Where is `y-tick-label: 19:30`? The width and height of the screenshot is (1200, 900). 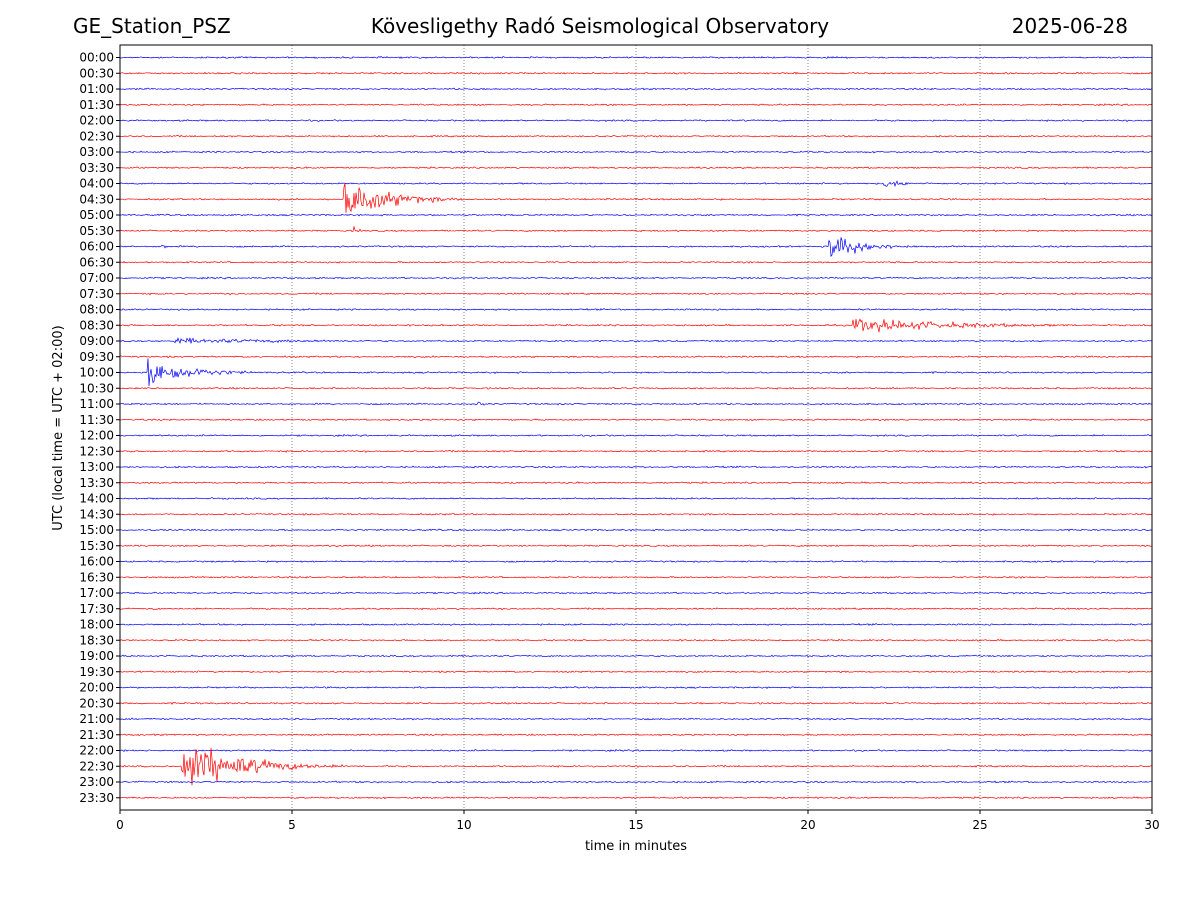
y-tick-label: 19:30 is located at coordinates (96, 672).